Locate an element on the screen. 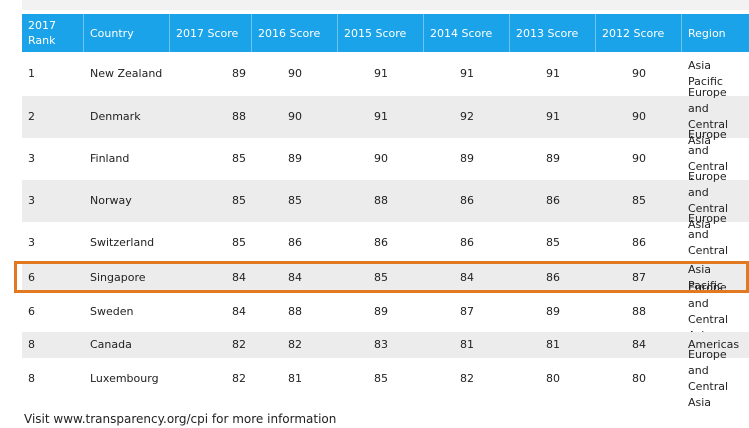 This screenshot has width=749, height=428. cell-country: Switzerland is located at coordinates (122, 242).